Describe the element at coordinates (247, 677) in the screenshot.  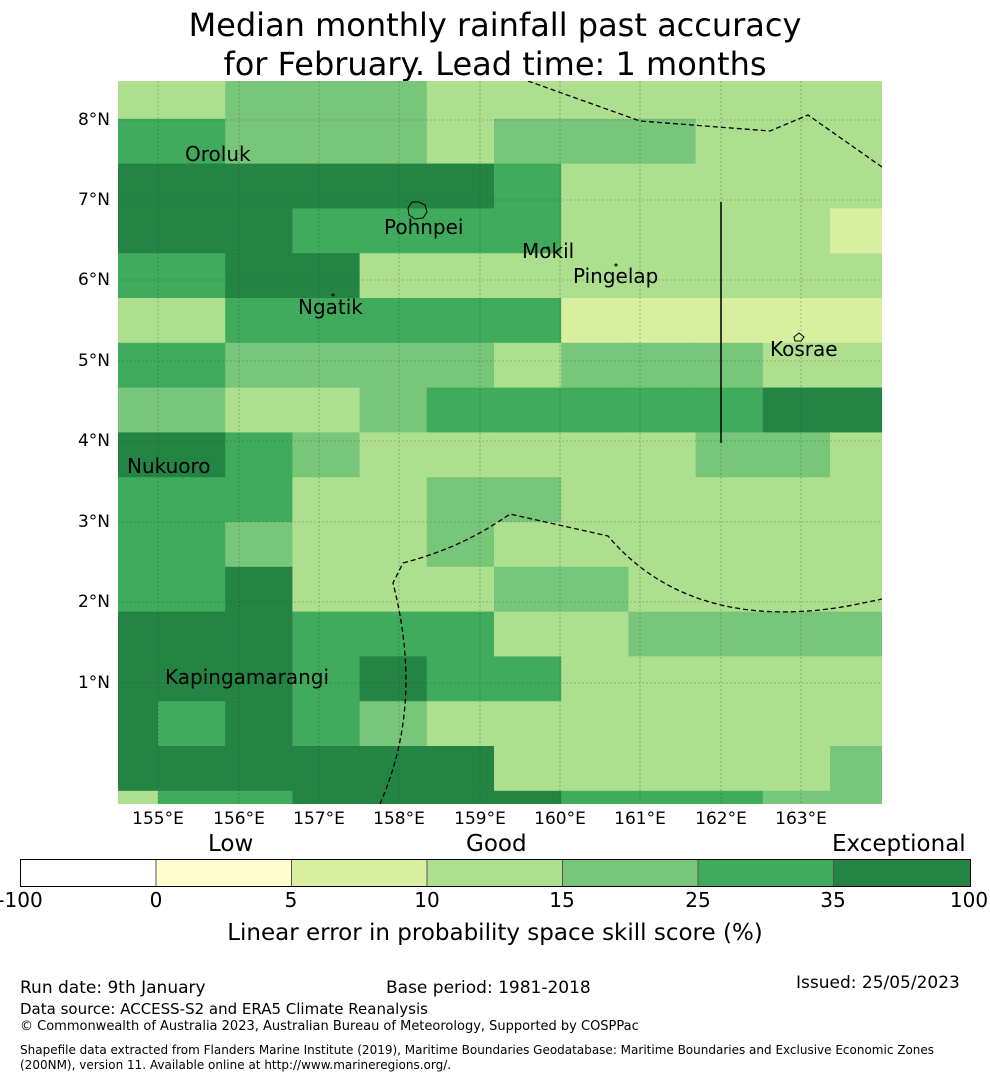
I see `place-label-kapingamarangi: Kapingamarangi` at that location.